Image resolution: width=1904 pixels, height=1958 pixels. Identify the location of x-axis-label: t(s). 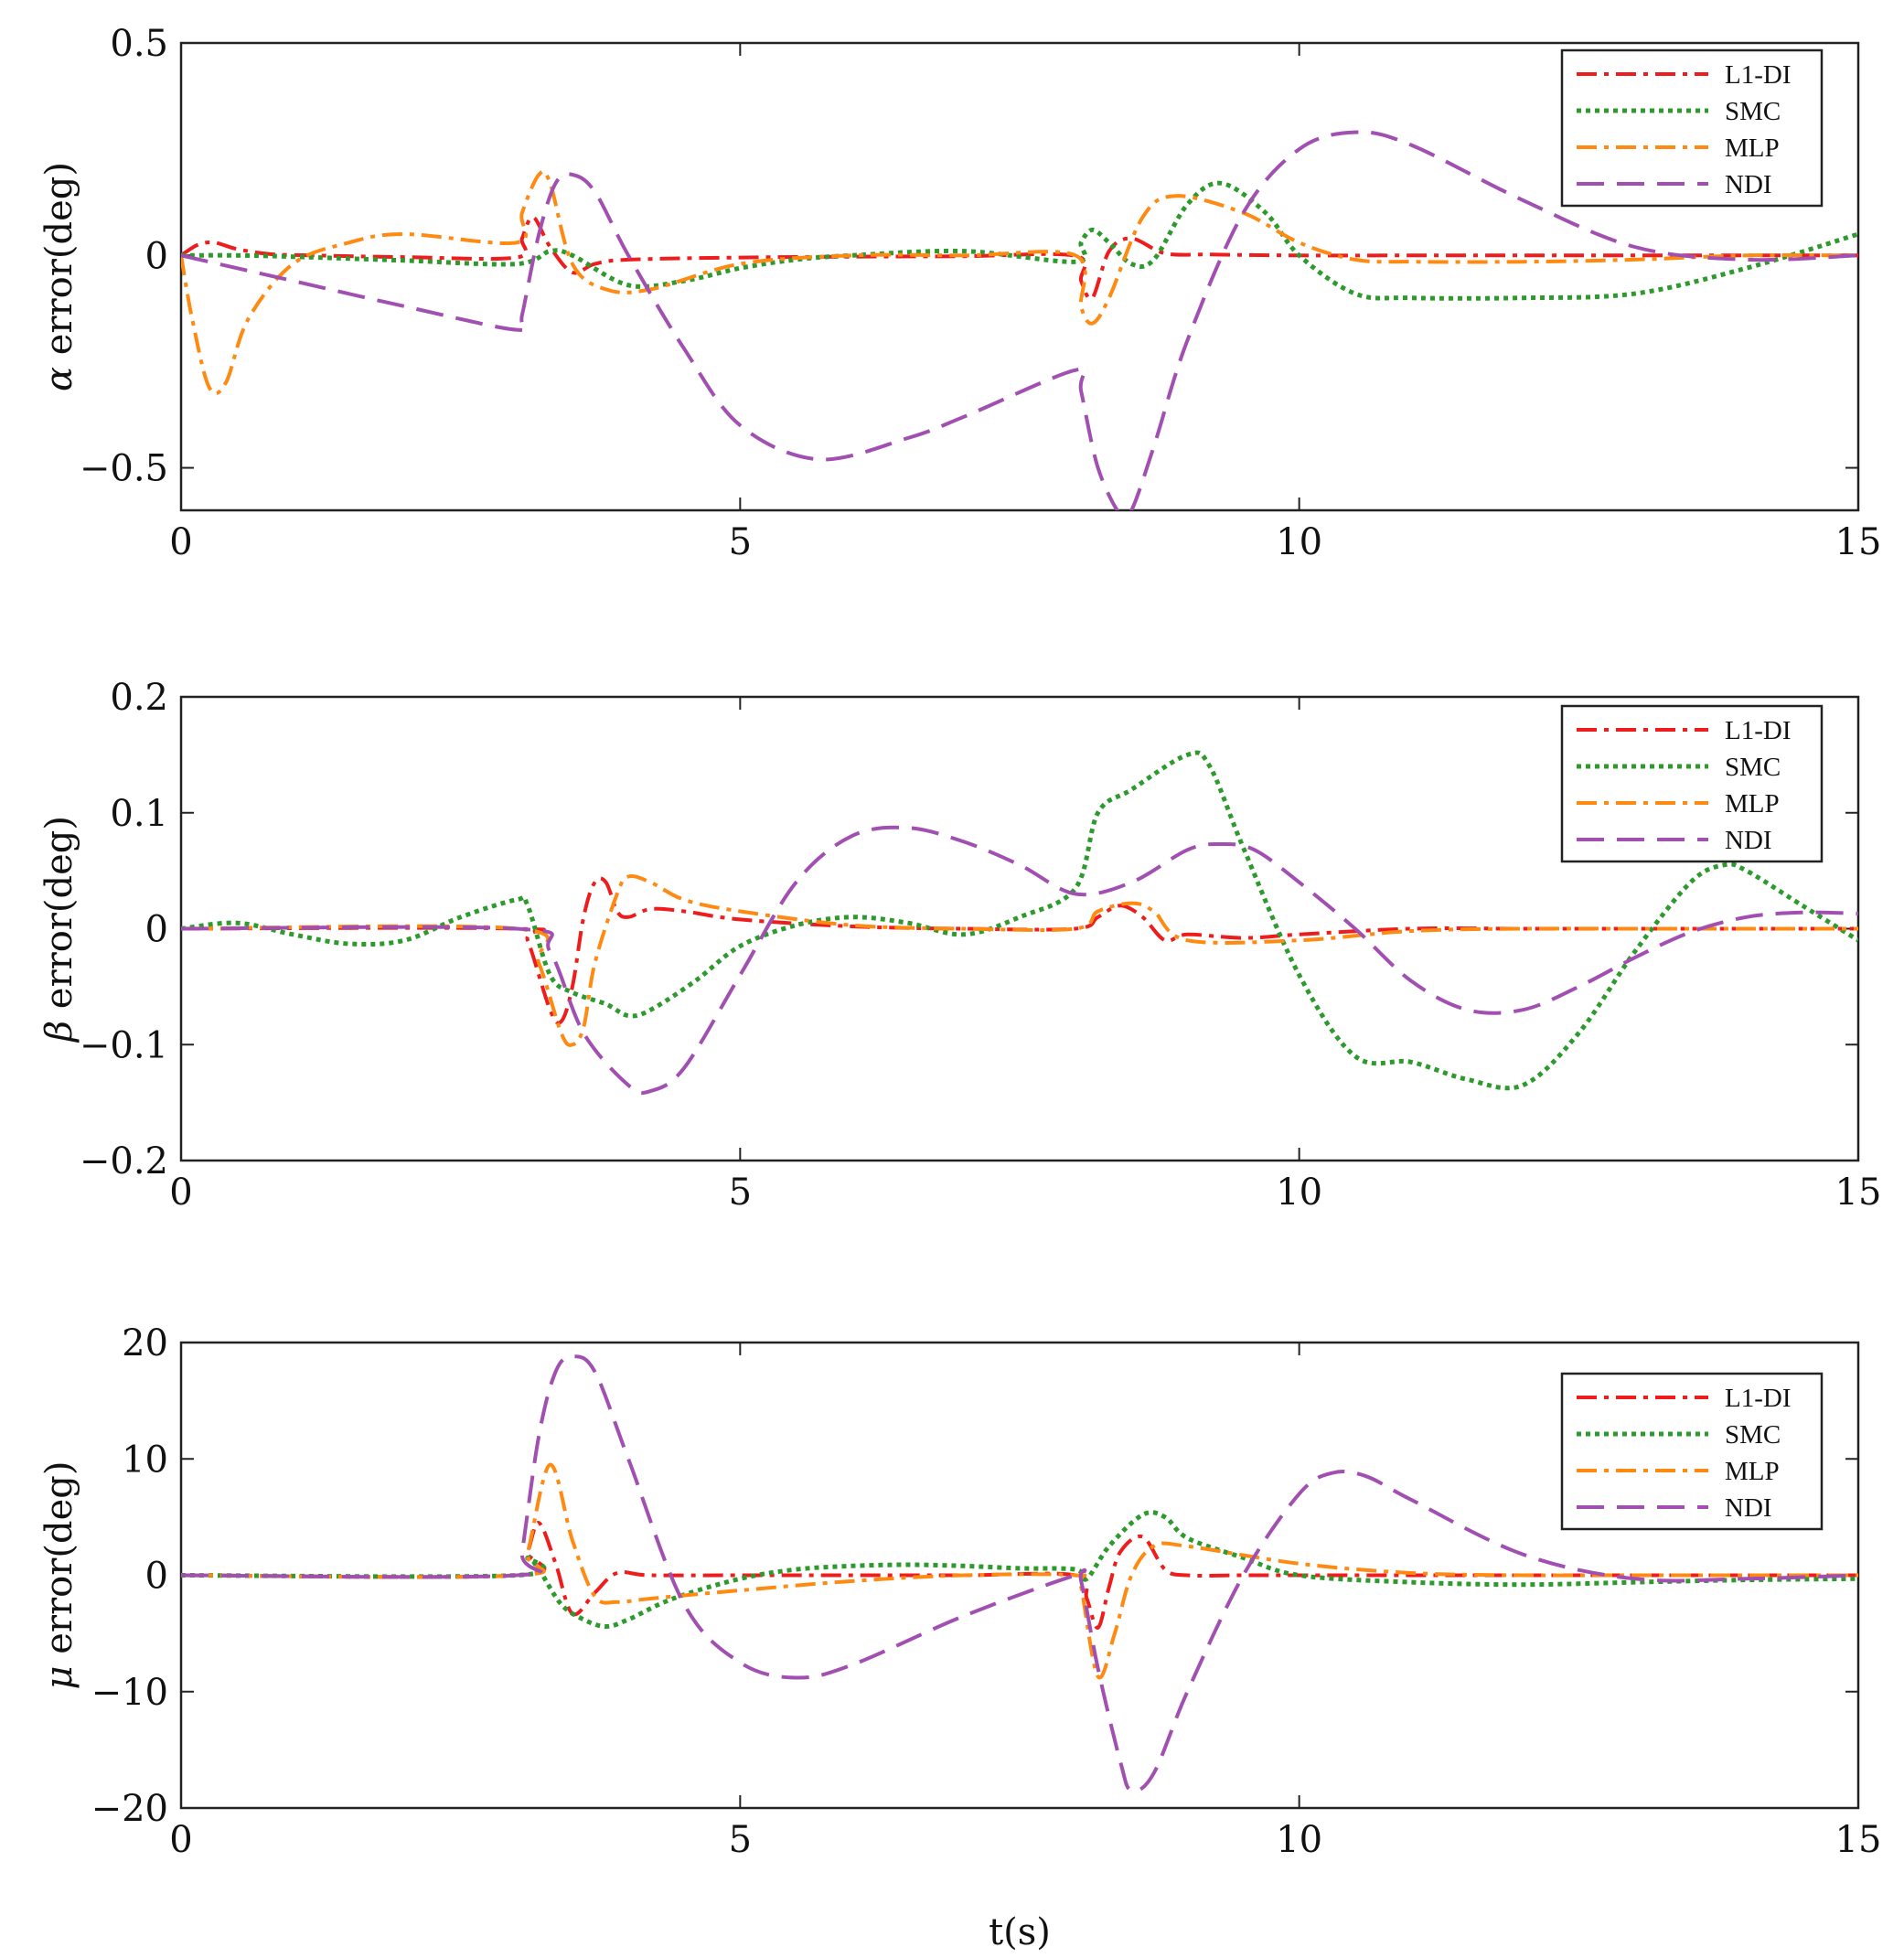
(1020, 1932).